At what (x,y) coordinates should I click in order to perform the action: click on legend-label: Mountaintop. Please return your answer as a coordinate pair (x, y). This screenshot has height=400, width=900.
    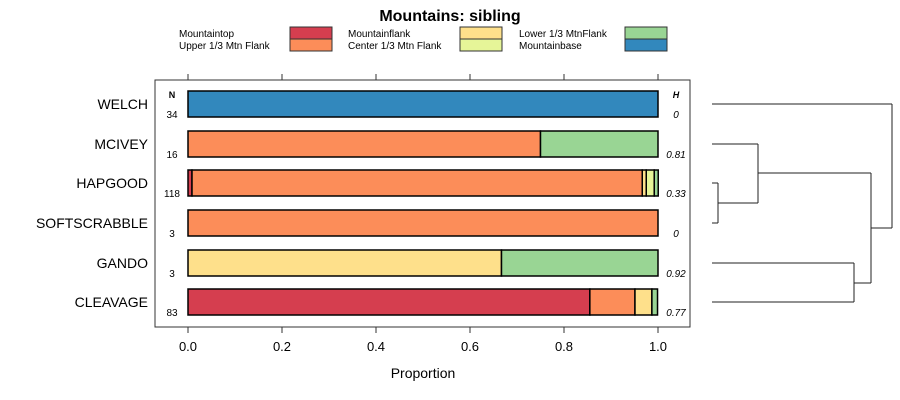
    Looking at the image, I should click on (206, 34).